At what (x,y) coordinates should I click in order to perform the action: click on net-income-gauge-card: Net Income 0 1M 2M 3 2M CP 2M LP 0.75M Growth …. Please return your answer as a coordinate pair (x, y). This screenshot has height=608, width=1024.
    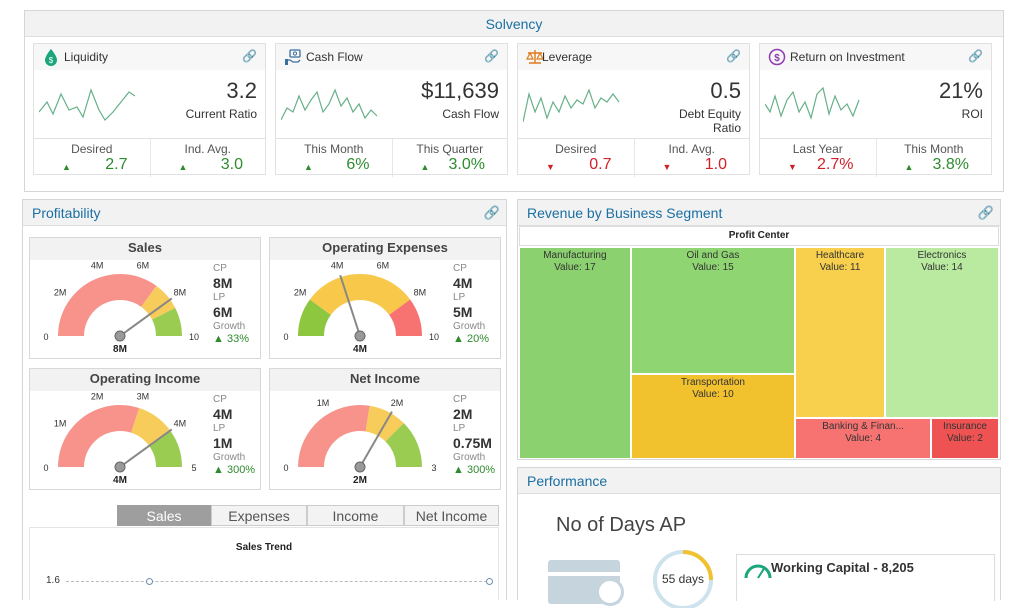
    Looking at the image, I should click on (385, 429).